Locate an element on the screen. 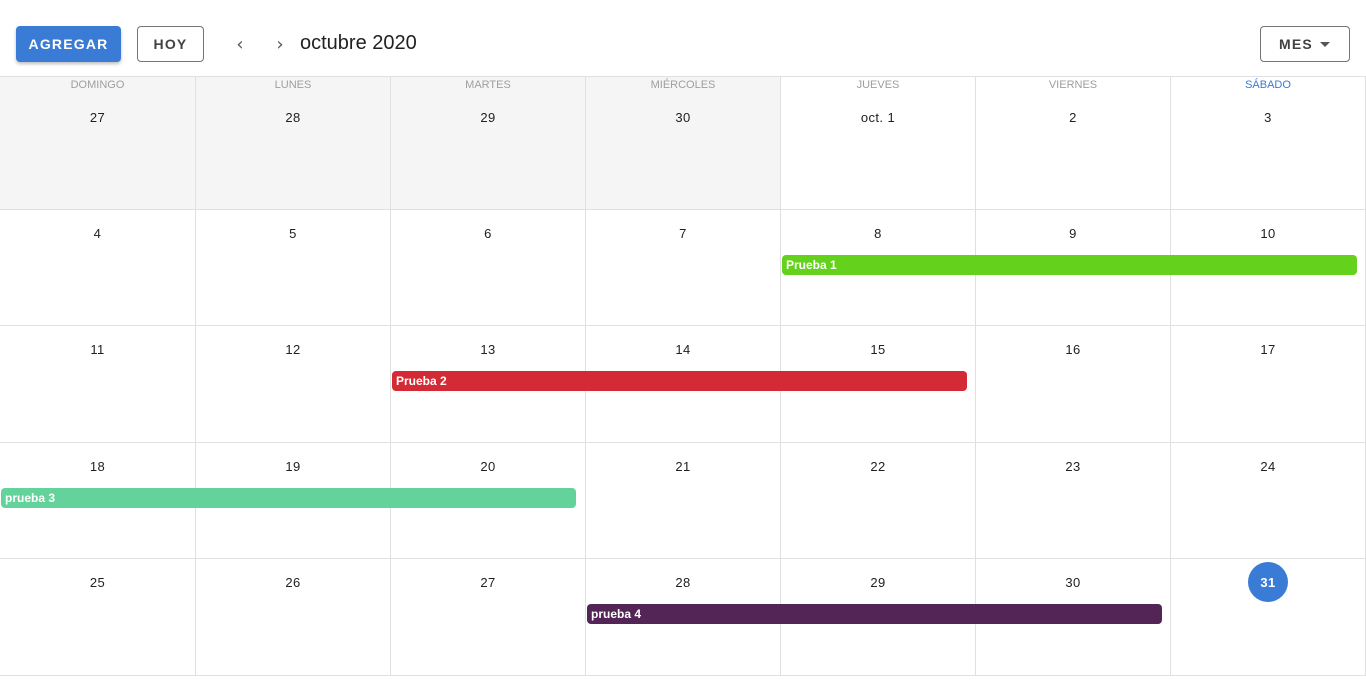 This screenshot has height=688, width=1366. day-number: 5 is located at coordinates (293, 233).